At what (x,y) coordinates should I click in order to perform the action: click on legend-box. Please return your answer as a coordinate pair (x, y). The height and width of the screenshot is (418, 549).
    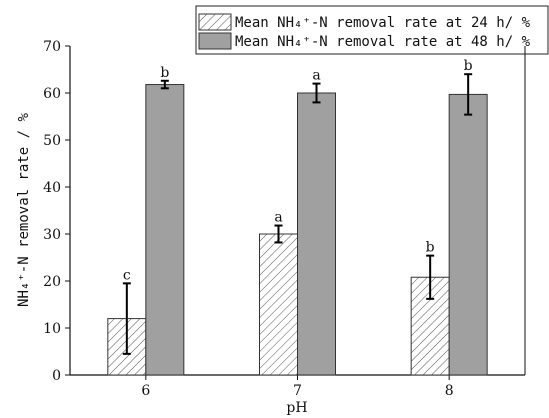
    Looking at the image, I should click on (372, 30).